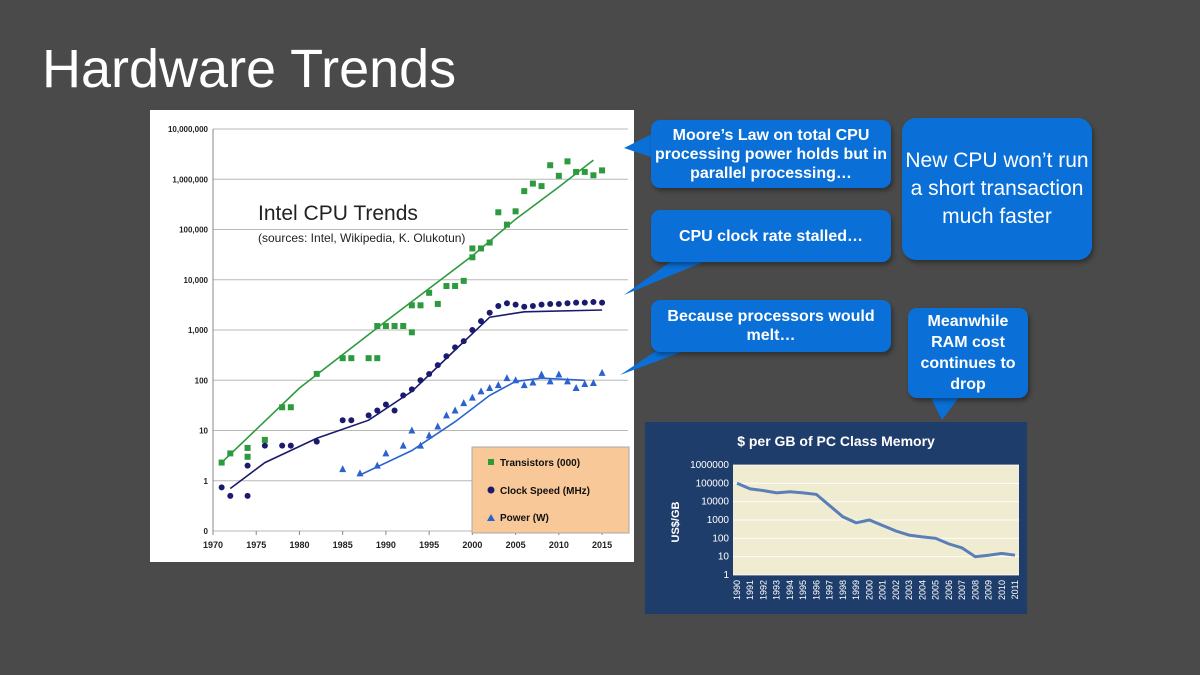  Describe the element at coordinates (713, 483) in the screenshot. I see `memory-y-tick-label: 100000` at that location.